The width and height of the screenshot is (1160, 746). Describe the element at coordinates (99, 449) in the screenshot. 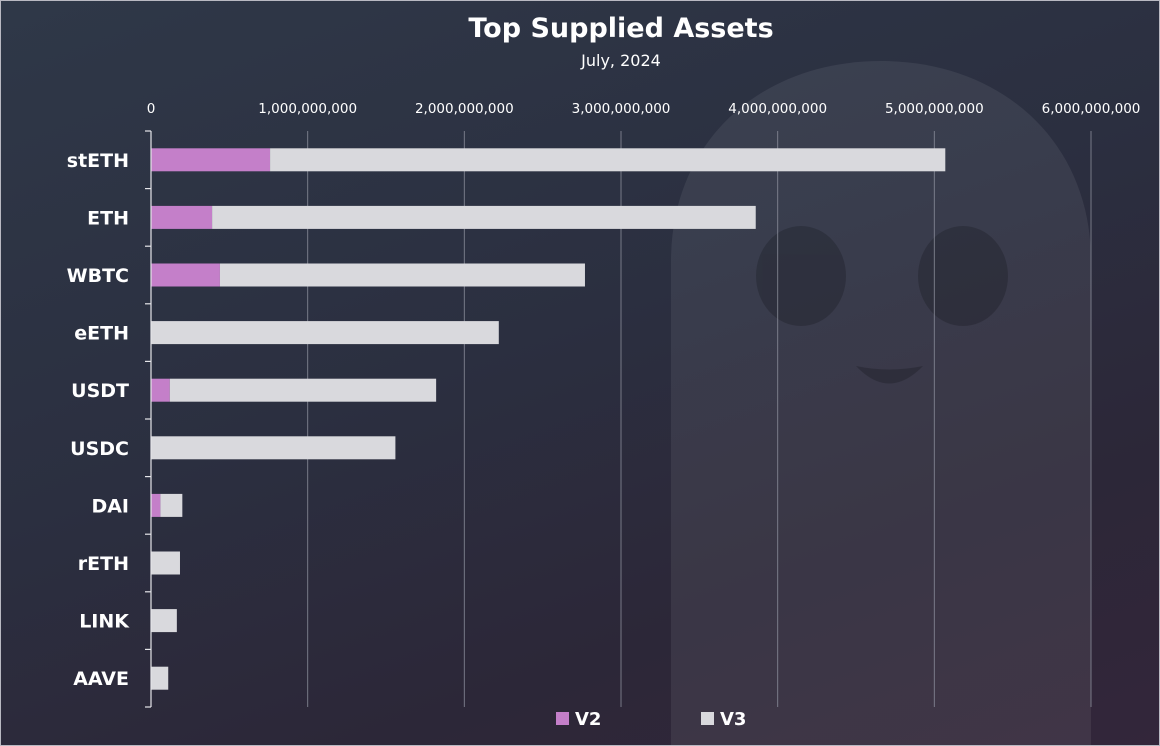

I see `category-label: USDC` at that location.